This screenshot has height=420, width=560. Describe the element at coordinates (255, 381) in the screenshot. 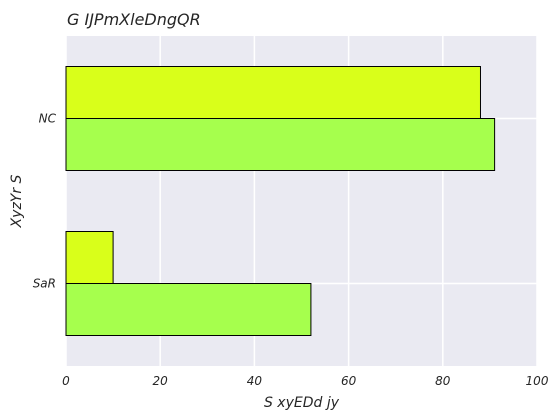

I see `x-tick-label: 40` at that location.